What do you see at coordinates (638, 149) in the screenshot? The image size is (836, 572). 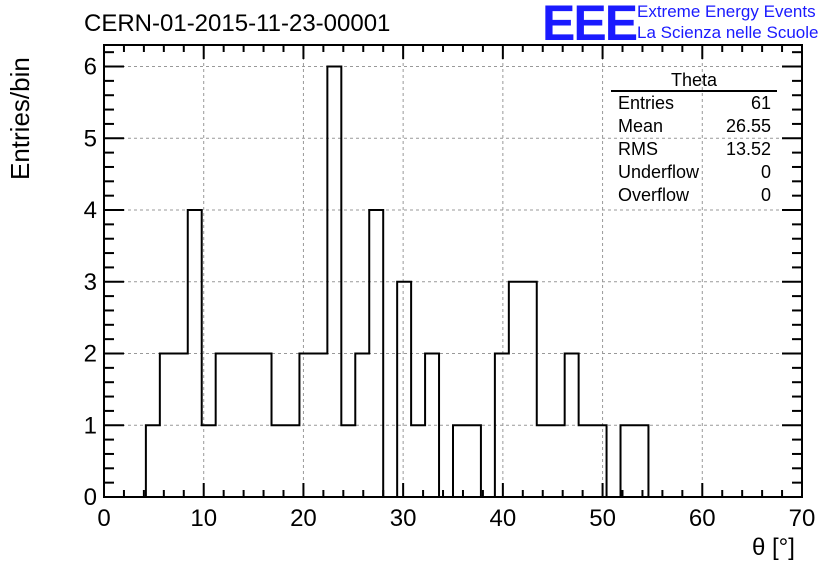 I see `stats-label: RMS` at bounding box center [638, 149].